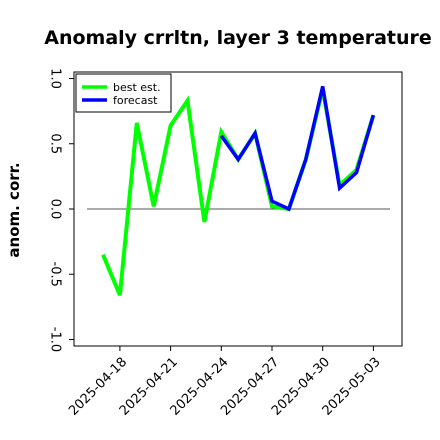 This screenshot has width=440, height=440. What do you see at coordinates (297, 149) in the screenshot?
I see `series-line-forecast` at bounding box center [297, 149].